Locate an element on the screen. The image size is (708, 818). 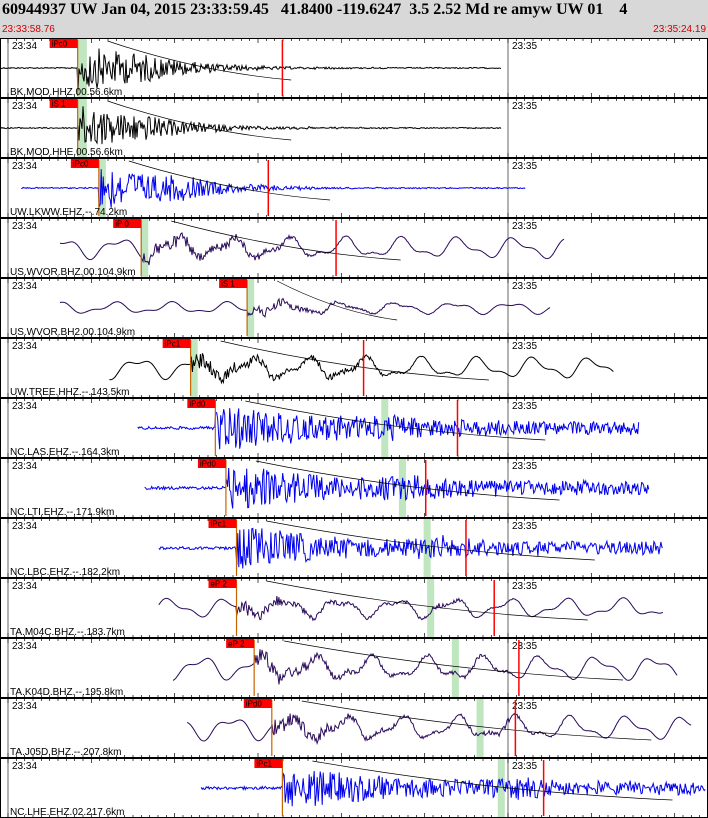
station-label: NC.LHE.EHZ.02.217.6km is located at coordinates (67, 812).